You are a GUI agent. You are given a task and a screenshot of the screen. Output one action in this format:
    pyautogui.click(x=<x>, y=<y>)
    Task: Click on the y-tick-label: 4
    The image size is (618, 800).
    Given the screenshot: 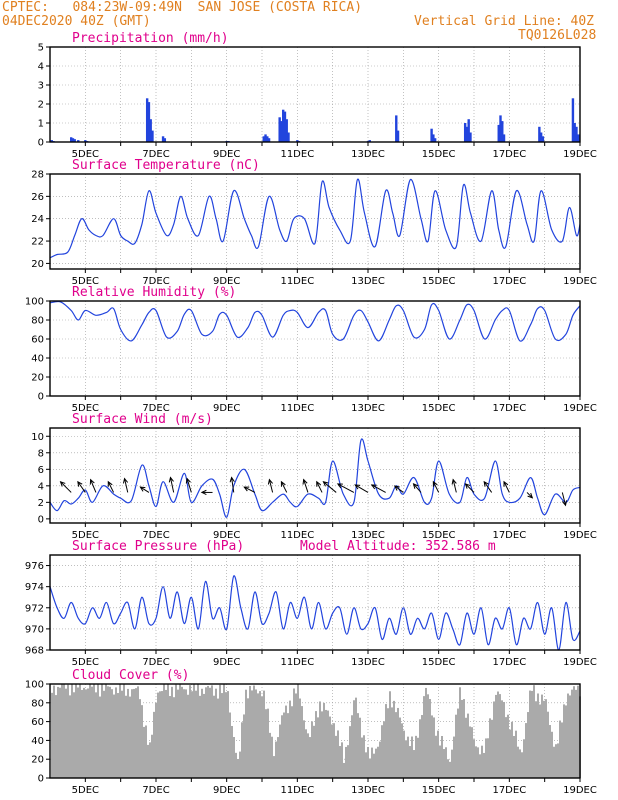 What is the action you would take?
    pyautogui.click(x=41, y=67)
    